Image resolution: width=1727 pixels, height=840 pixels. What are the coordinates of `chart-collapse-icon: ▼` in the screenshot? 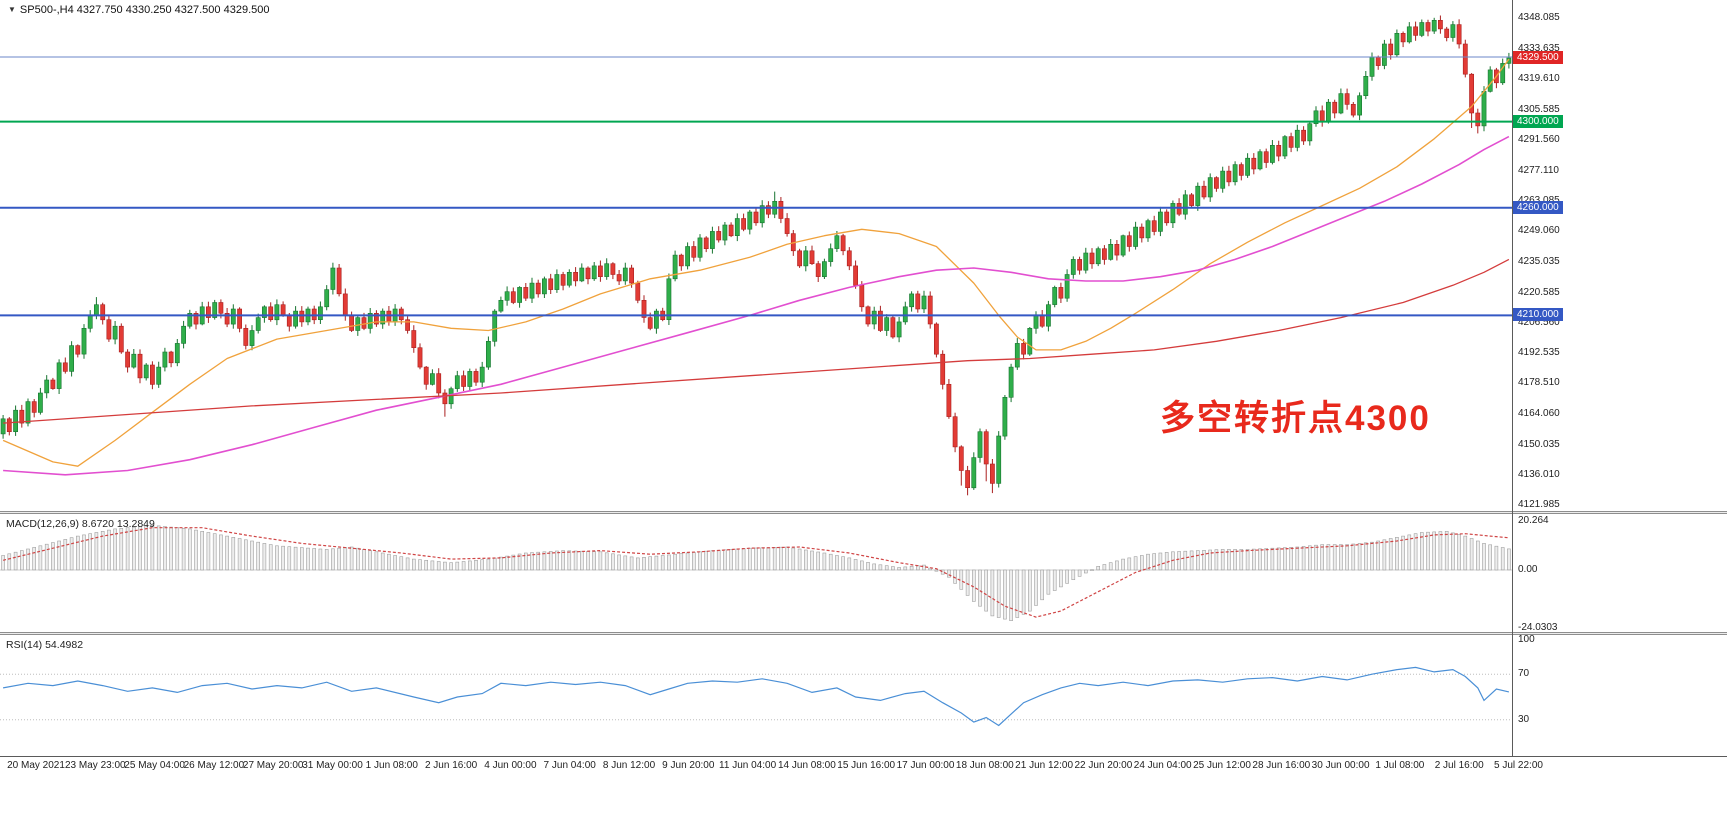 It's located at (12, 9).